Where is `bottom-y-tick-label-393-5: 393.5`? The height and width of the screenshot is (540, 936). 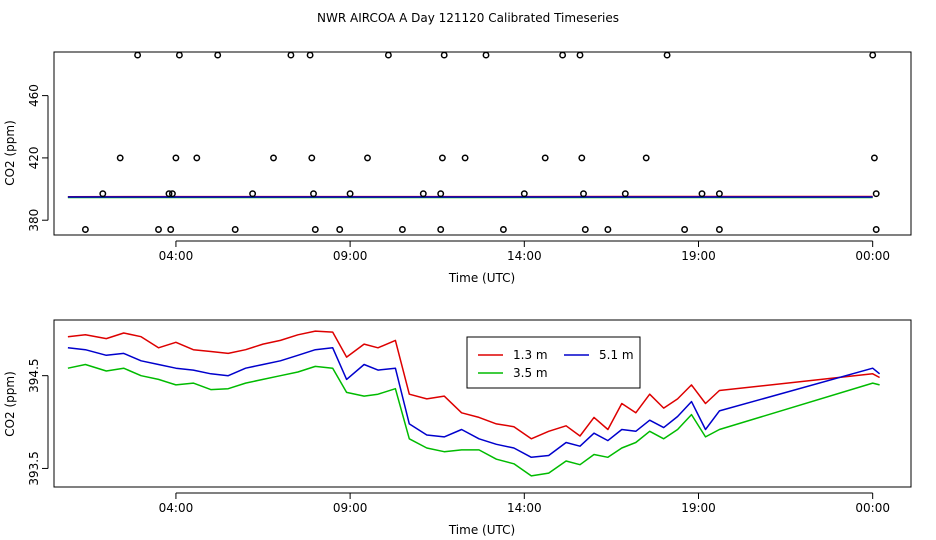 bottom-y-tick-label-393-5: 393.5 is located at coordinates (34, 468).